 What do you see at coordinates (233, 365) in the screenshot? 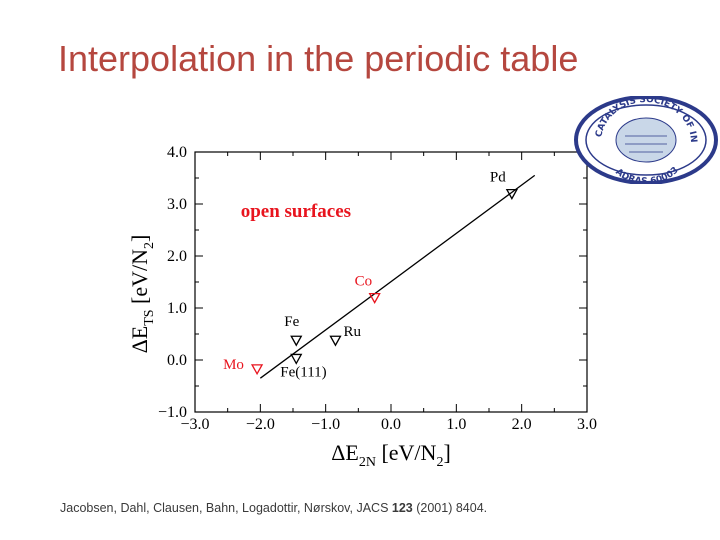
I see `data-label-mo: Mo` at bounding box center [233, 365].